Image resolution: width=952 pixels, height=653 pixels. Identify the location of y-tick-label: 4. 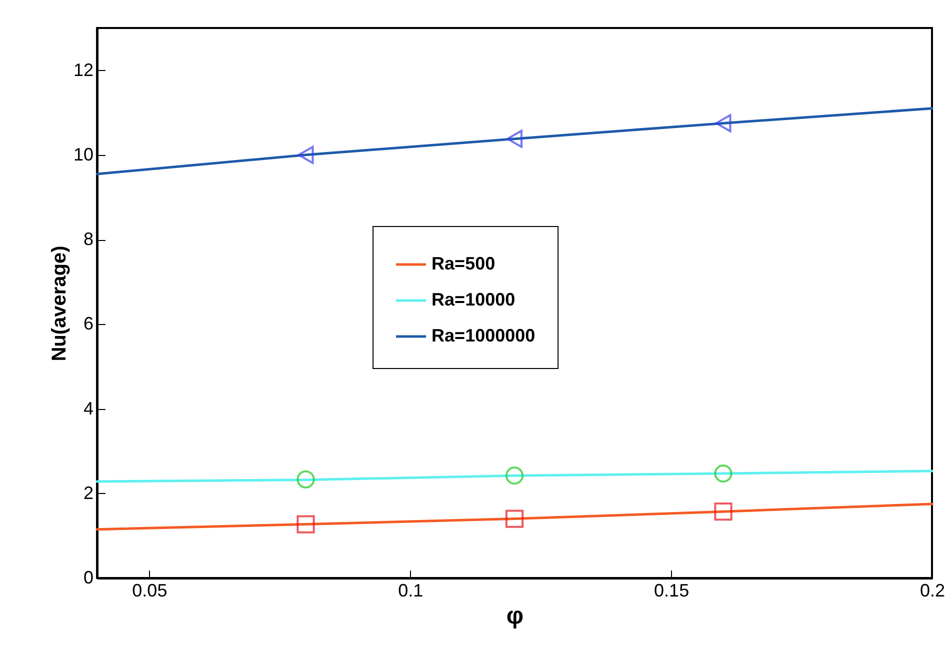
(88, 408).